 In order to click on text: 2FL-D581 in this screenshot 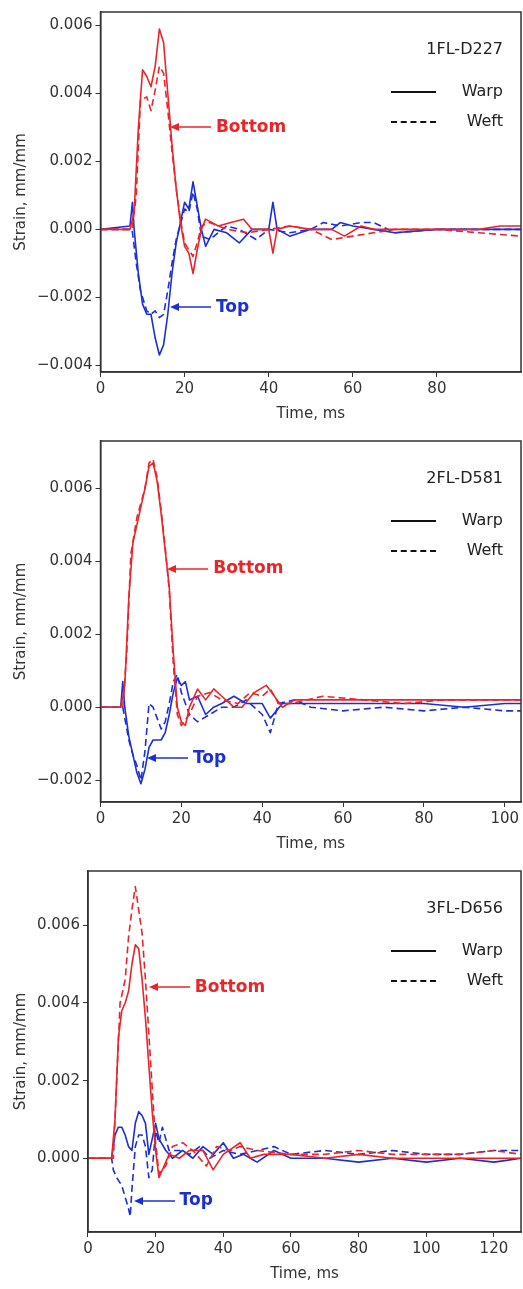, I will do `click(464, 478)`.